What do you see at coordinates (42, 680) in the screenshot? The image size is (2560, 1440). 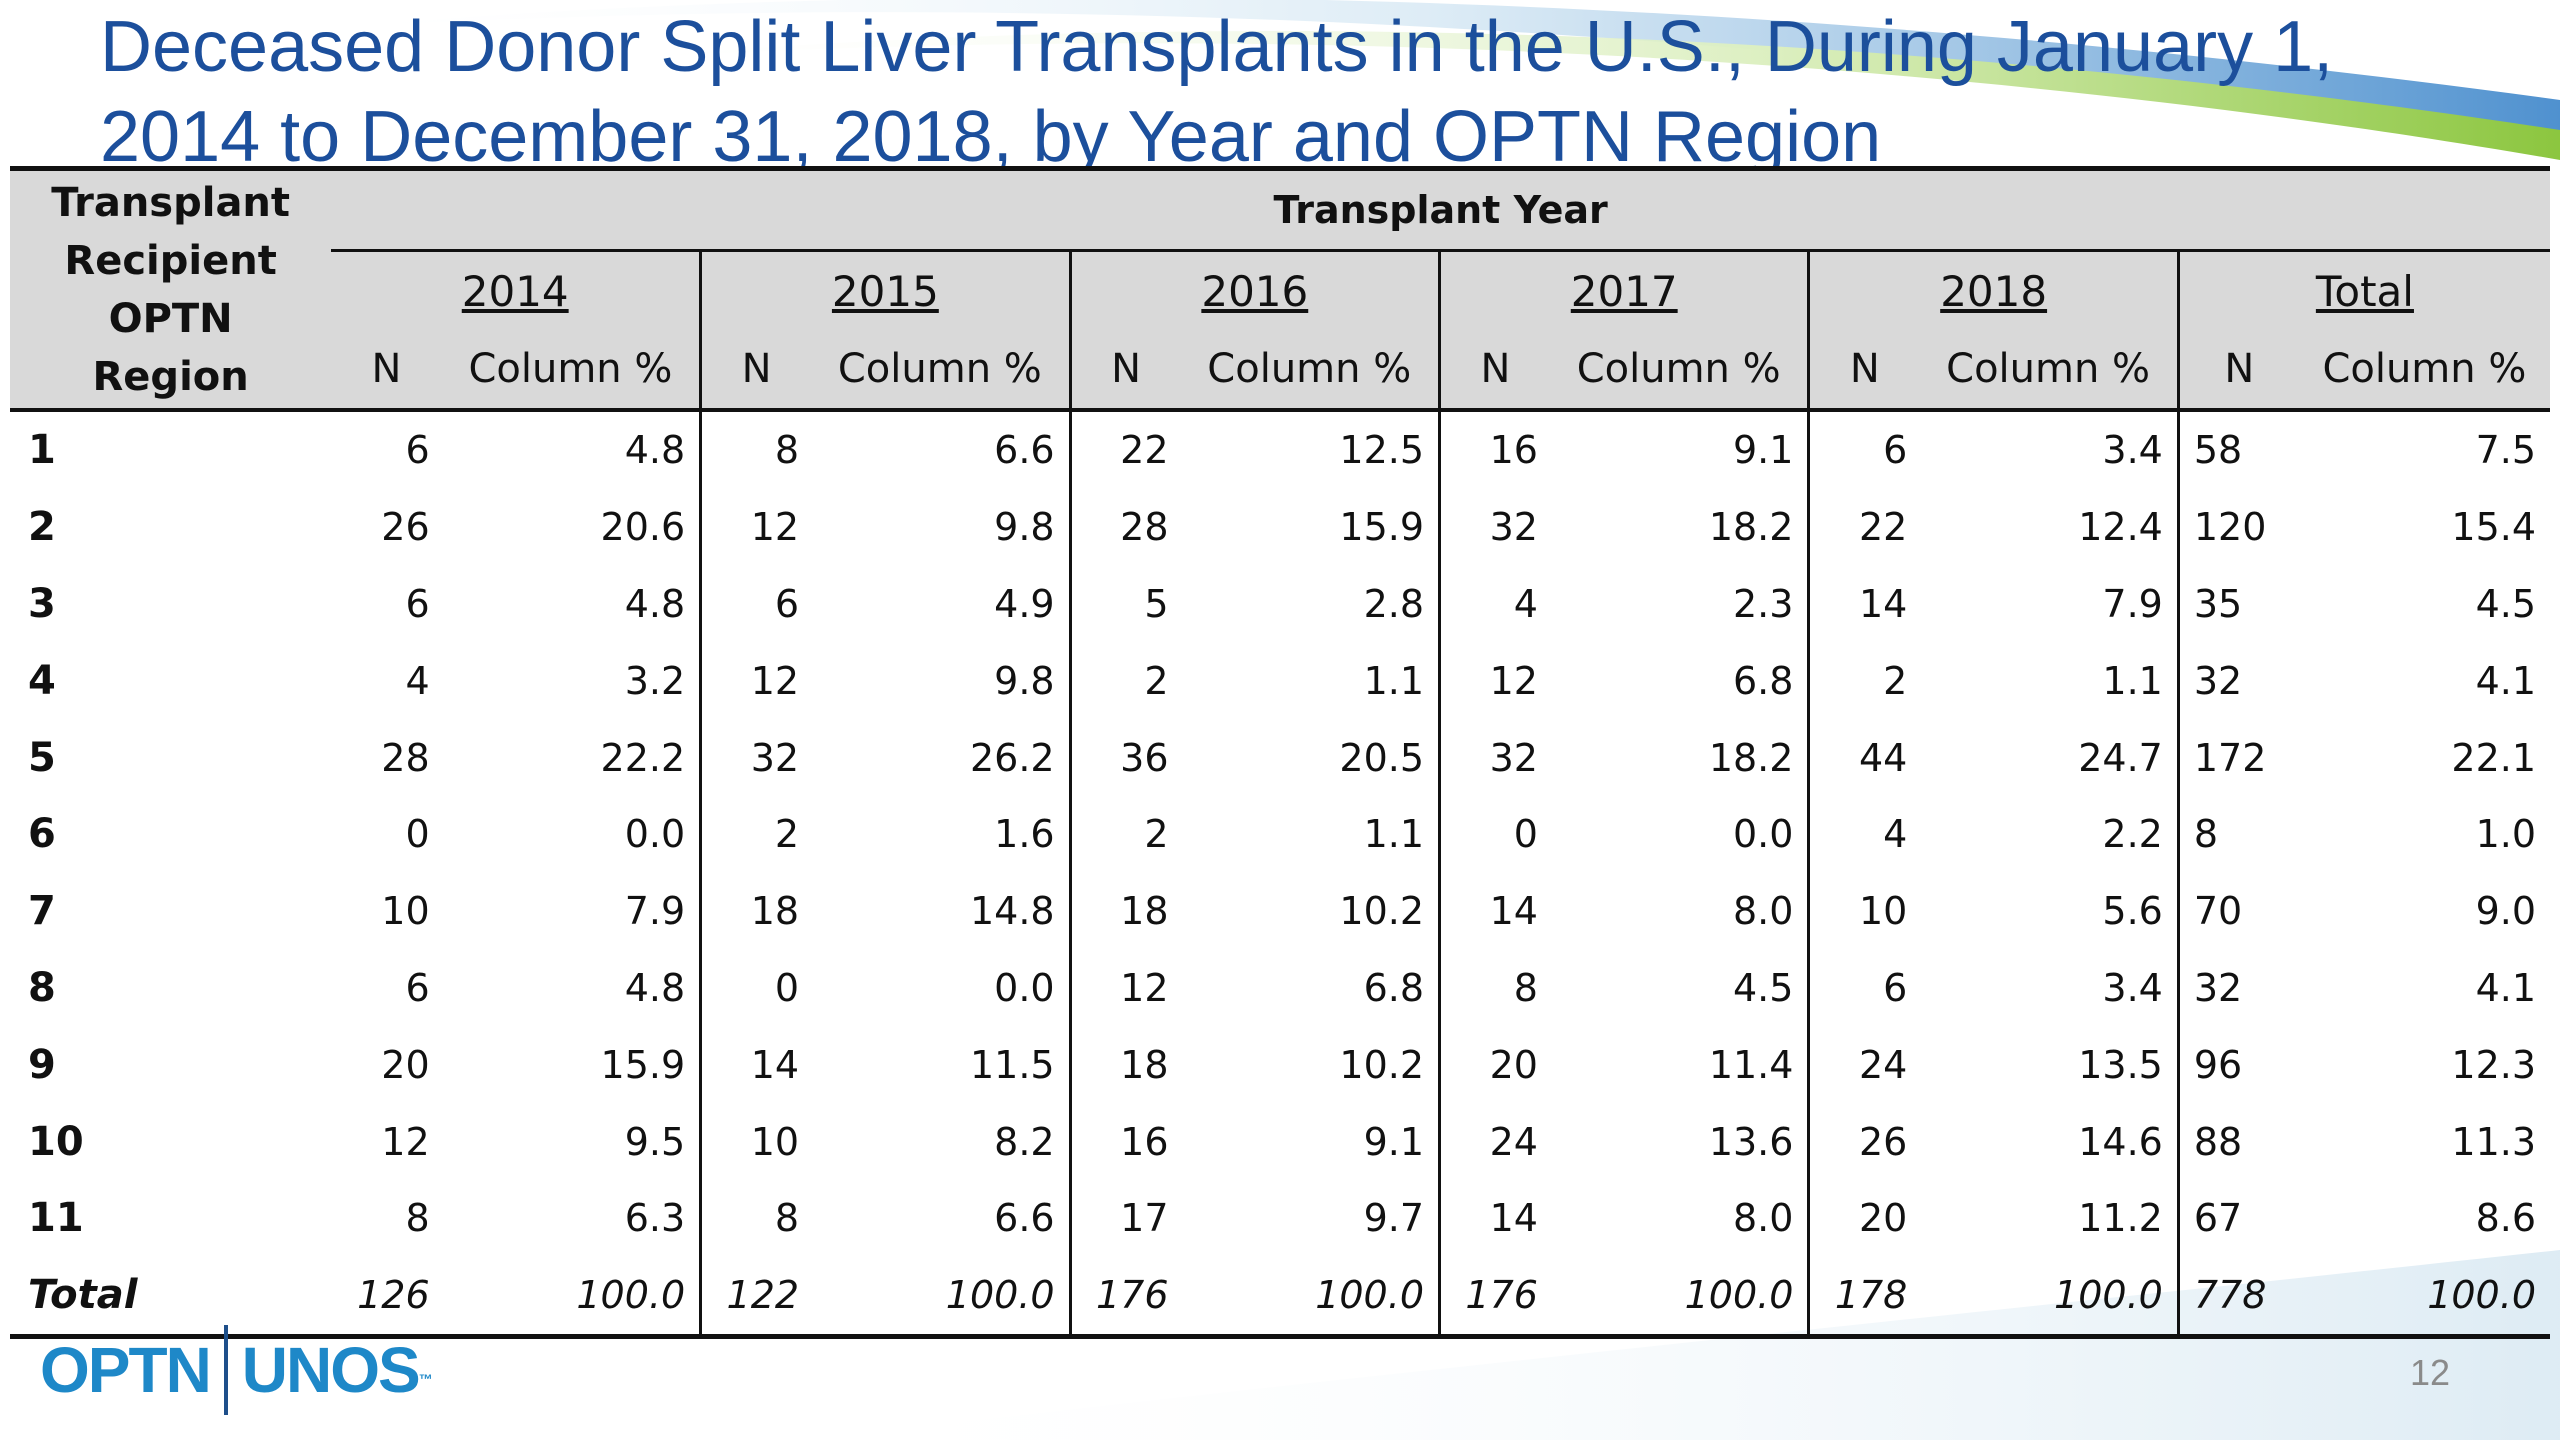 I see `region-cell: 4` at bounding box center [42, 680].